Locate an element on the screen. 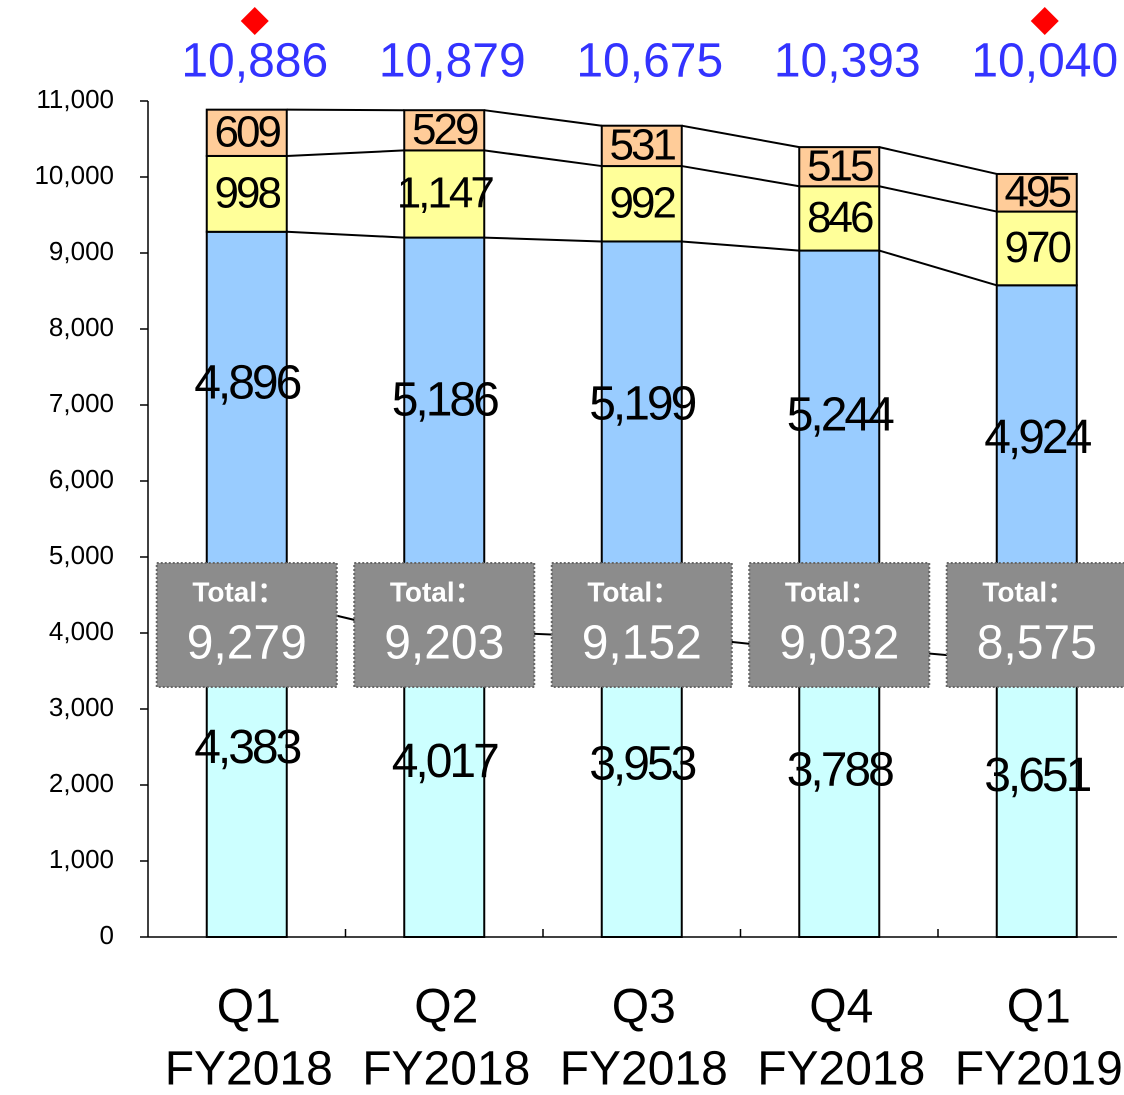  data-label: 609 is located at coordinates (248, 131).